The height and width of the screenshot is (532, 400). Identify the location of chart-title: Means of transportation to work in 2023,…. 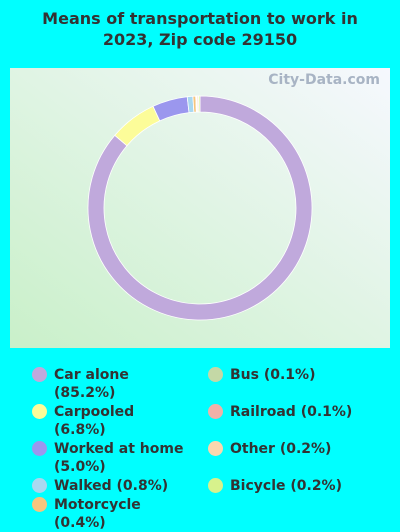
(200, 29).